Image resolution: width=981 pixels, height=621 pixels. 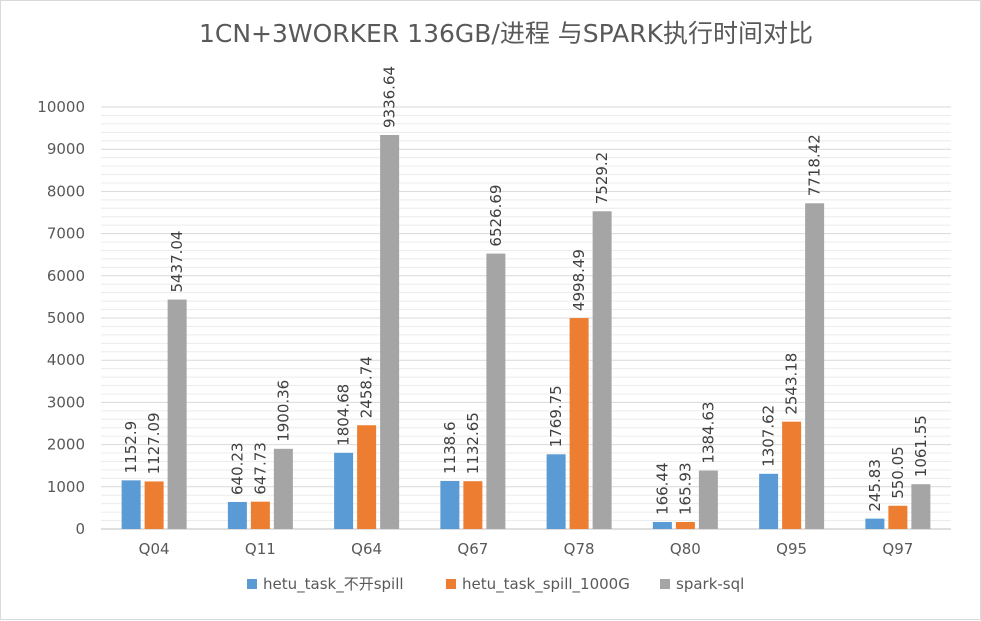 I want to click on y-tick-label: 9000, so click(x=66, y=149).